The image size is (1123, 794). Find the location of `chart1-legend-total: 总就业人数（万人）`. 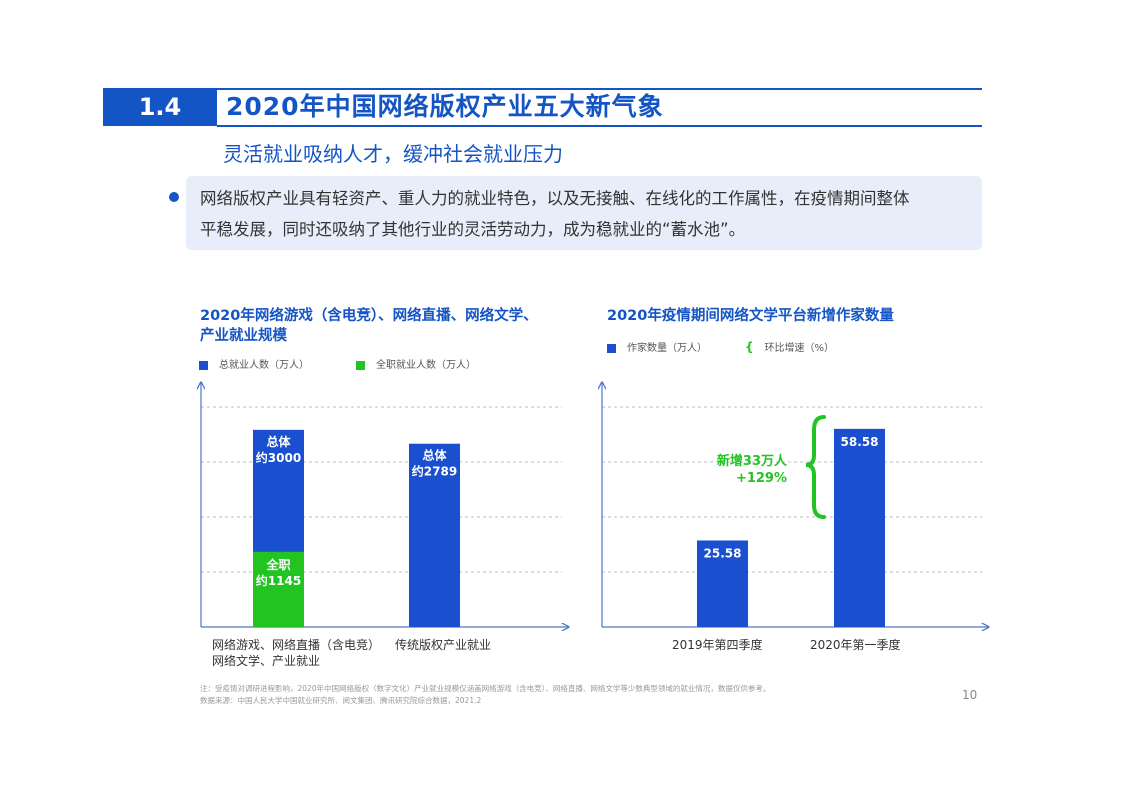

chart1-legend-total: 总就业人数（万人） is located at coordinates (254, 363).